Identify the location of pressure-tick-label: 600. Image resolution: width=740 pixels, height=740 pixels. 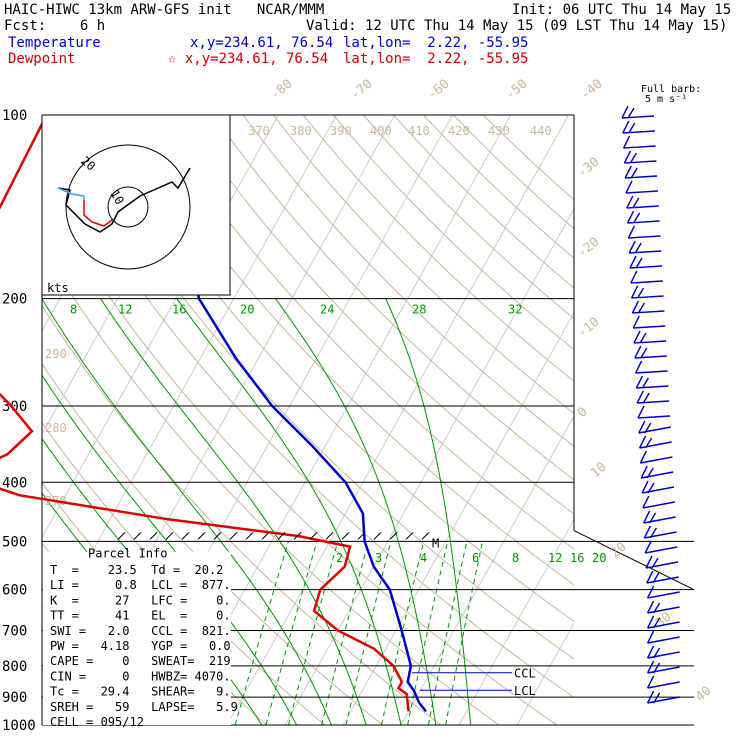
(14, 591).